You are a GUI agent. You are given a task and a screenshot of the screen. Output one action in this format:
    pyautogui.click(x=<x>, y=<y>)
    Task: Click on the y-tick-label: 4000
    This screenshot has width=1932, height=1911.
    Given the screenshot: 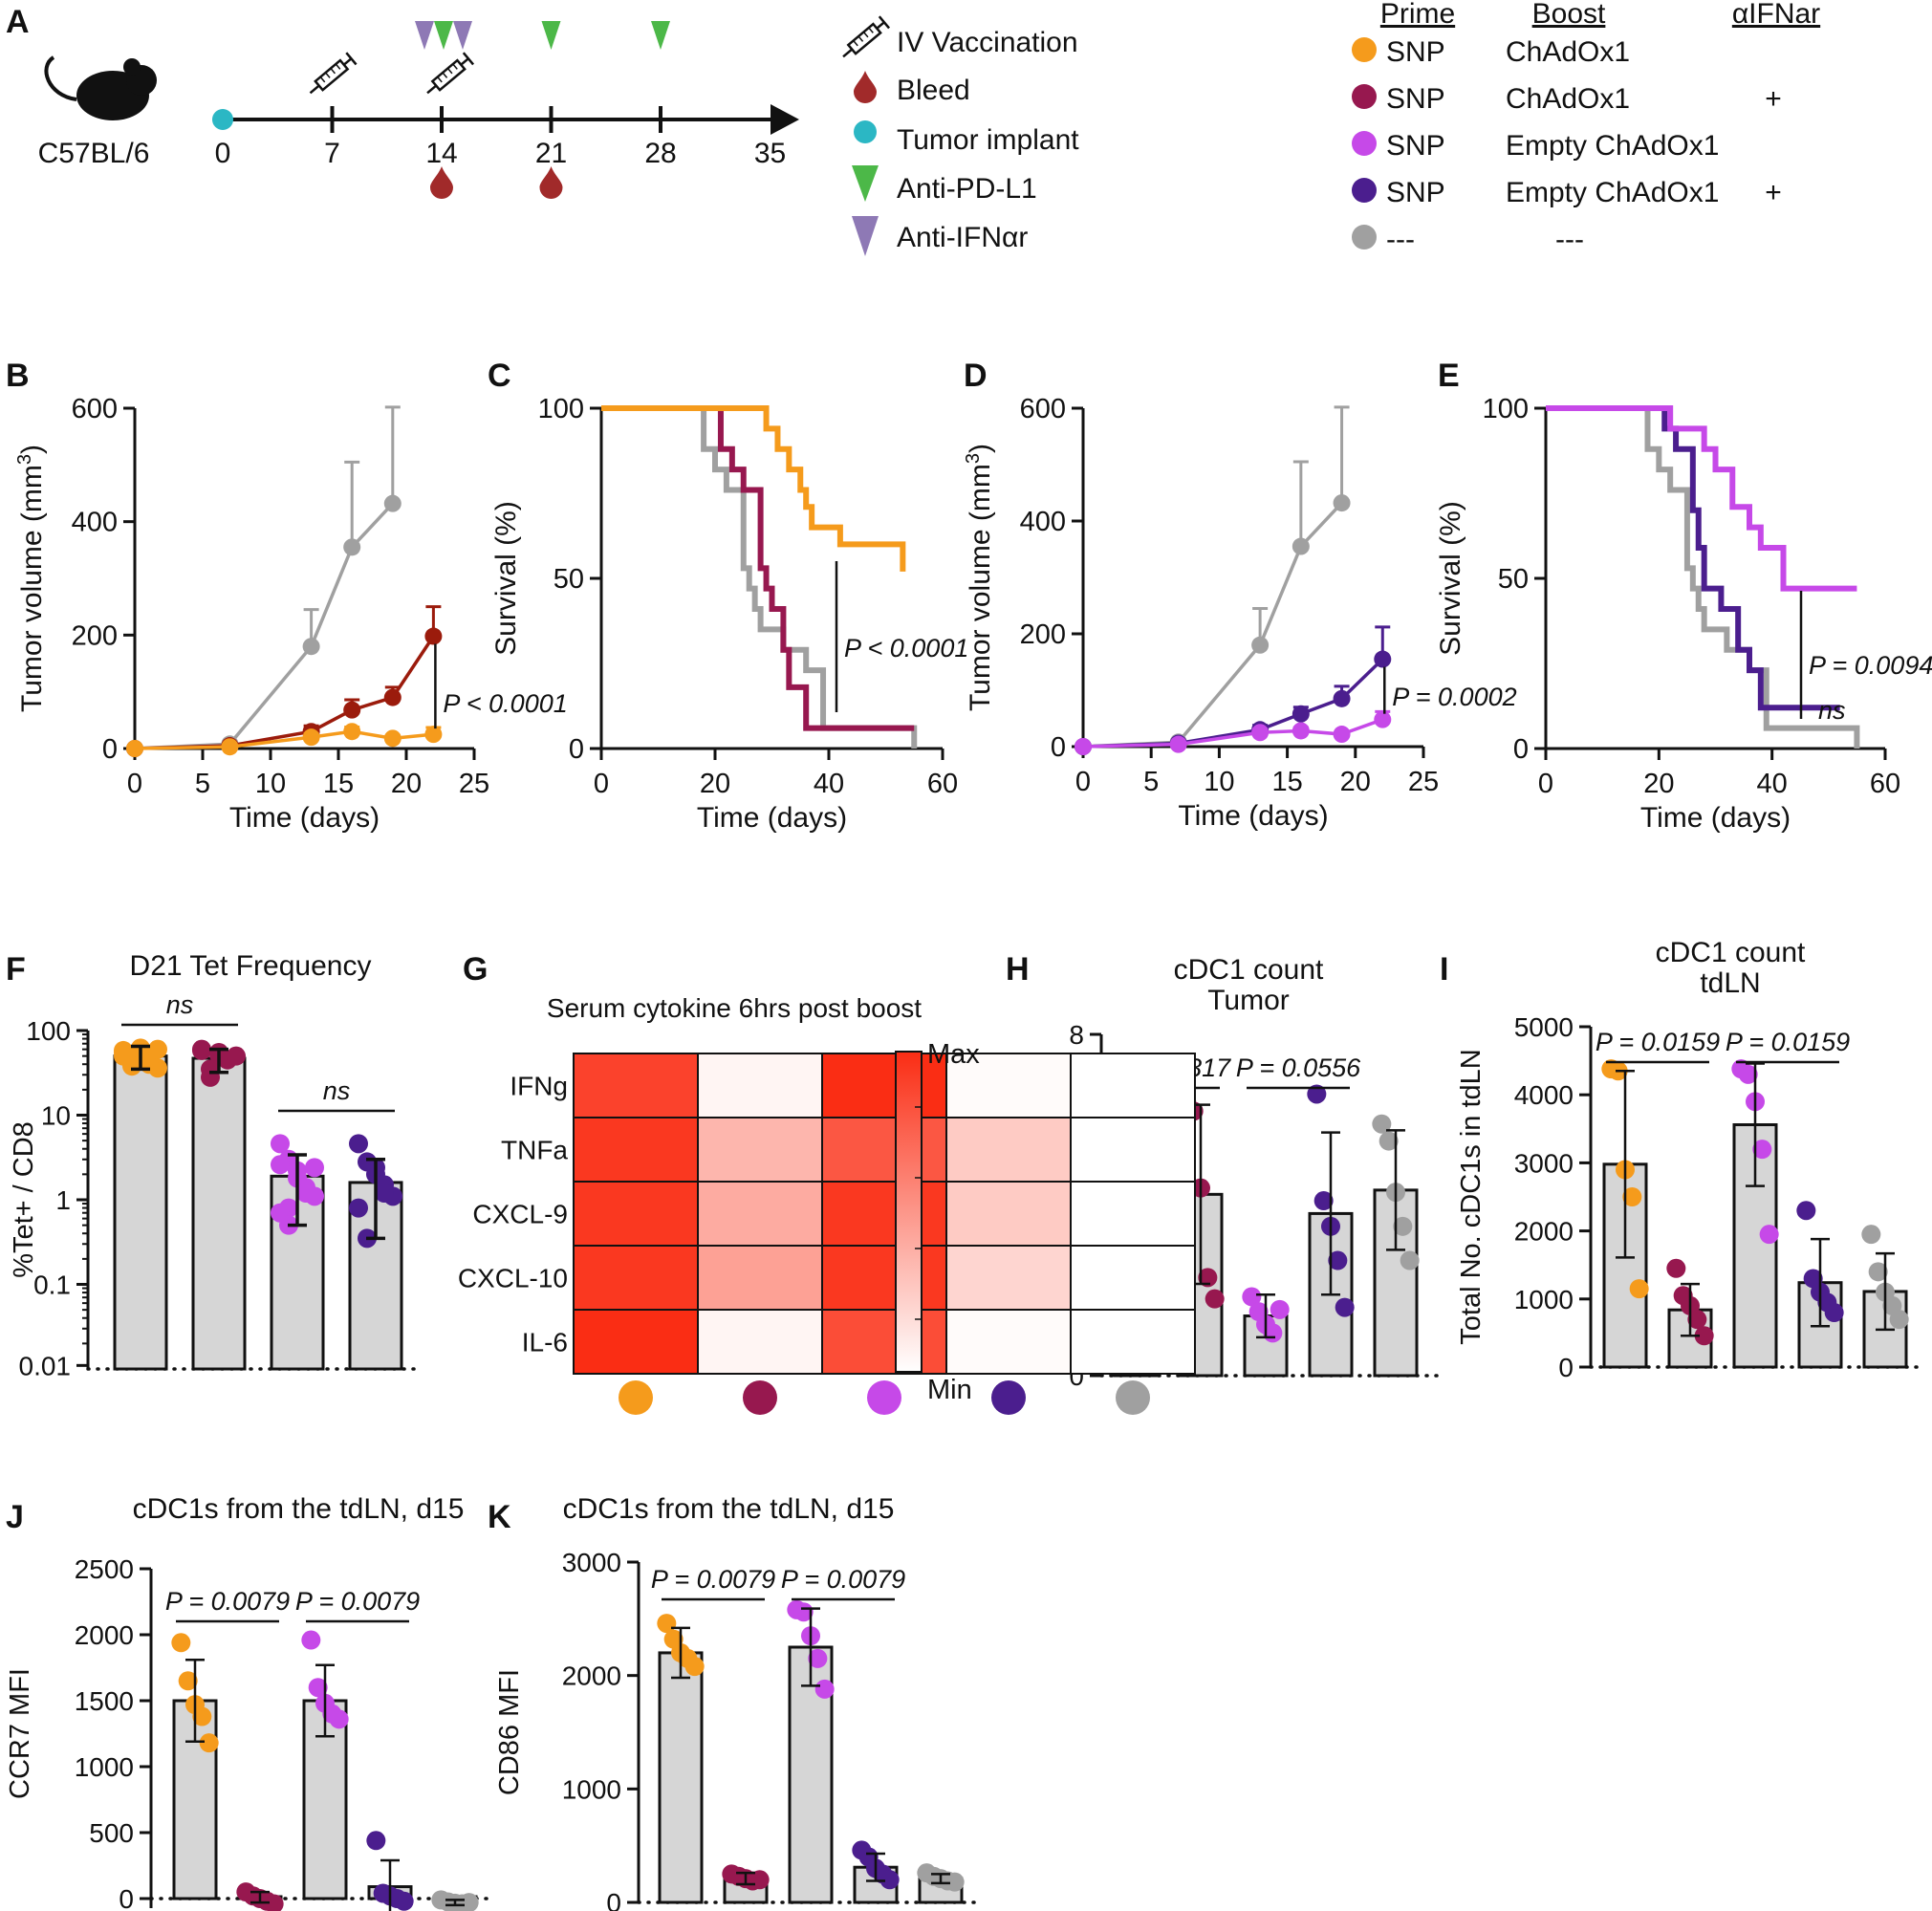 What is the action you would take?
    pyautogui.click(x=1544, y=1095)
    